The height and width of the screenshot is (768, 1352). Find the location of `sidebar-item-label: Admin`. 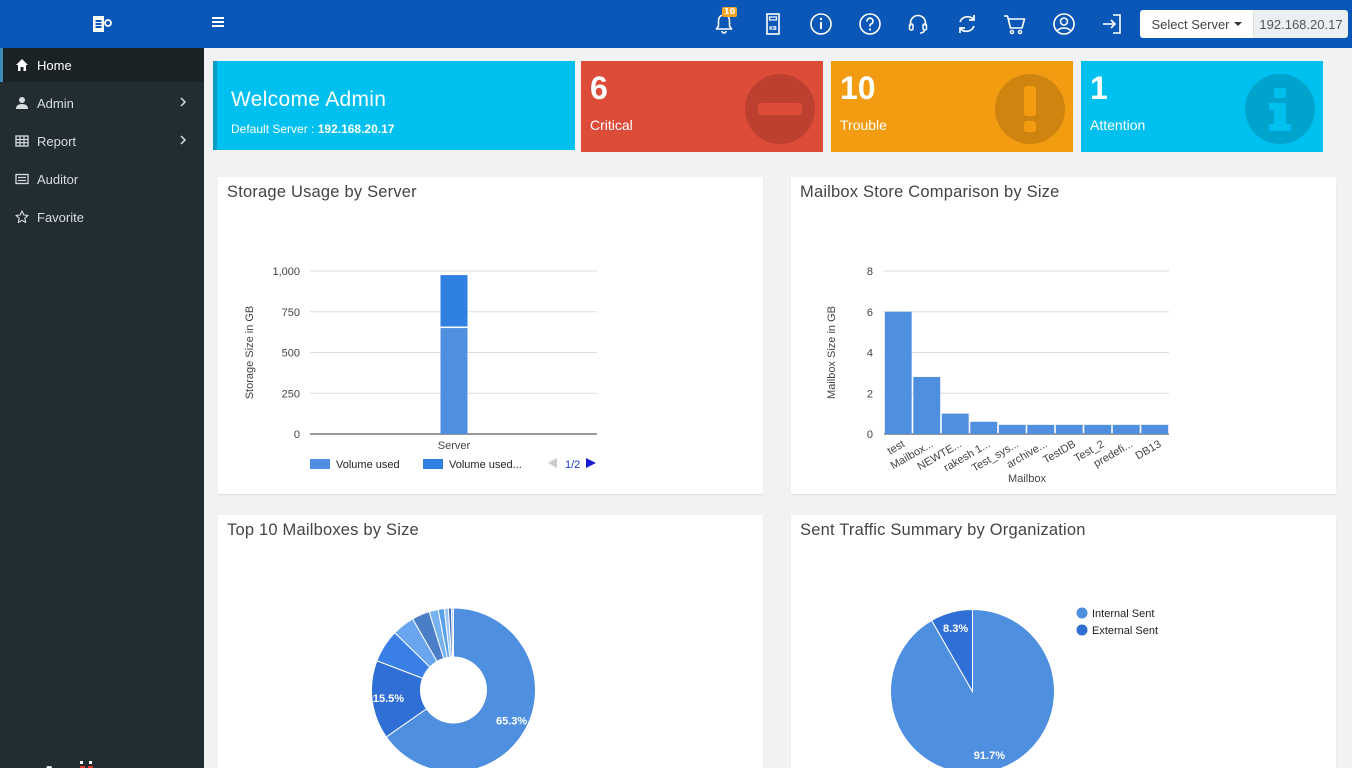

sidebar-item-label: Admin is located at coordinates (55, 103).